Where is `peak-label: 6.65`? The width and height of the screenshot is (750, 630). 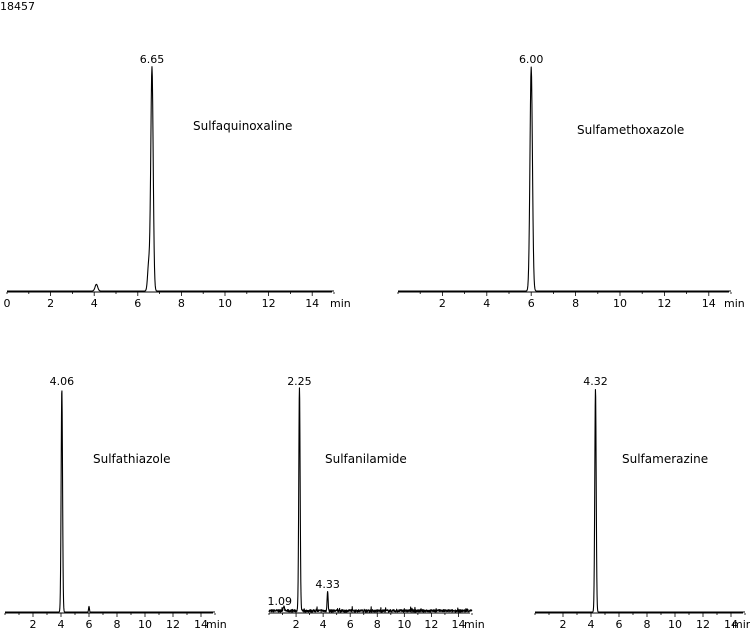 peak-label: 6.65 is located at coordinates (152, 59).